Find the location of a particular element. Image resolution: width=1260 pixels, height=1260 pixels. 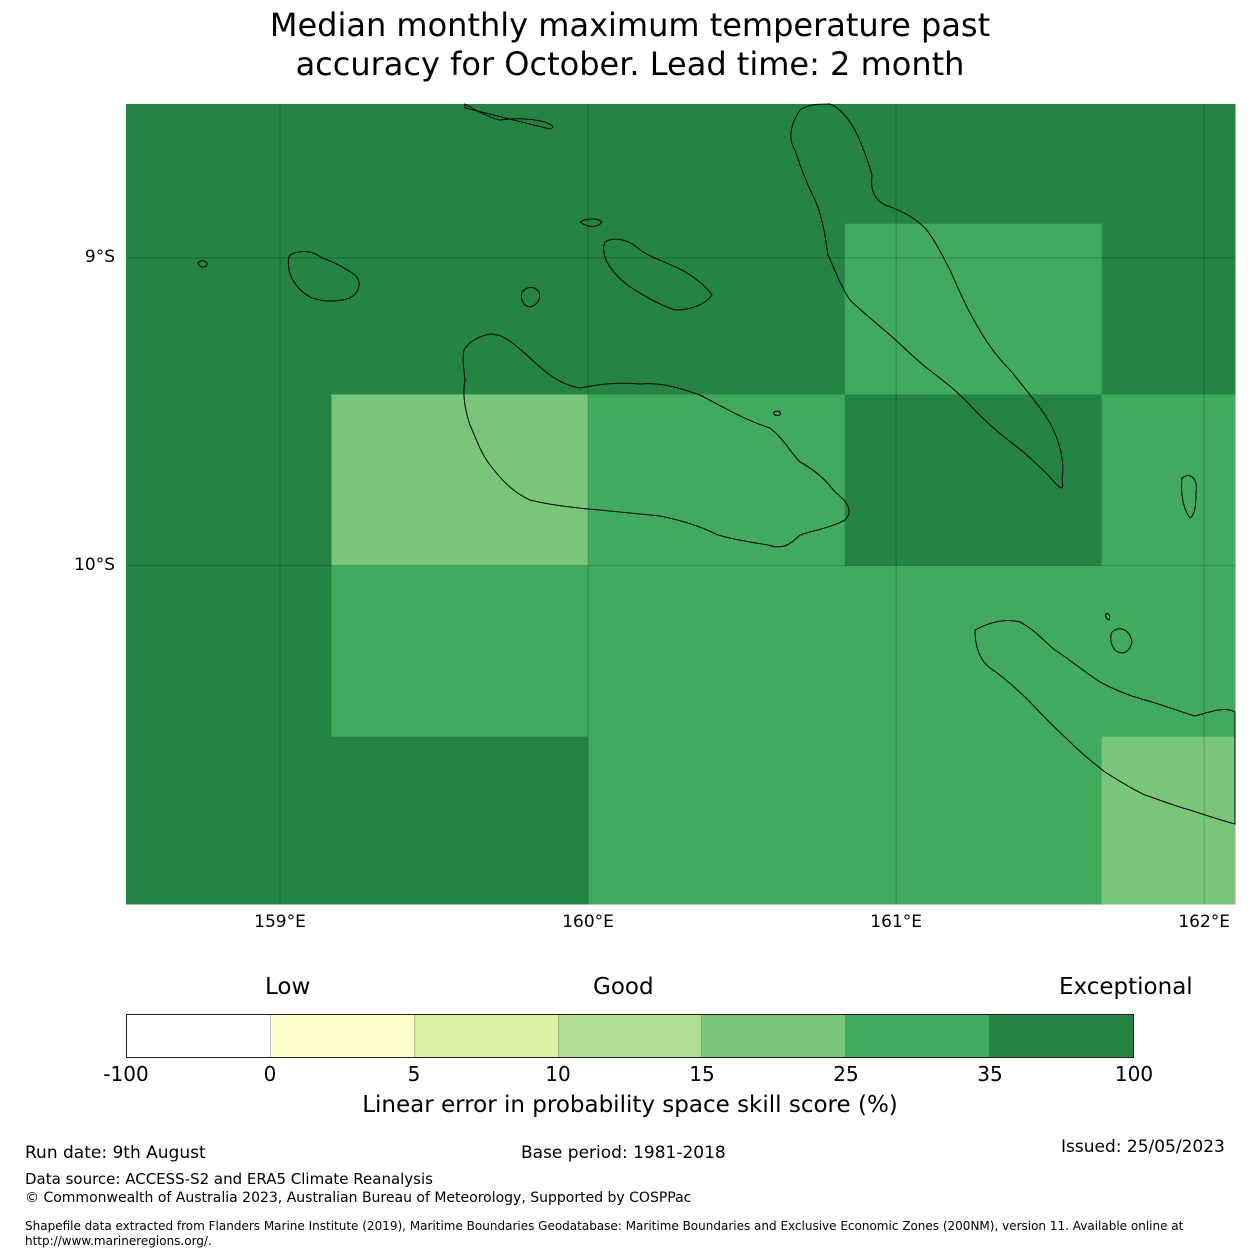

coastline-florida-islands is located at coordinates (658, 274).